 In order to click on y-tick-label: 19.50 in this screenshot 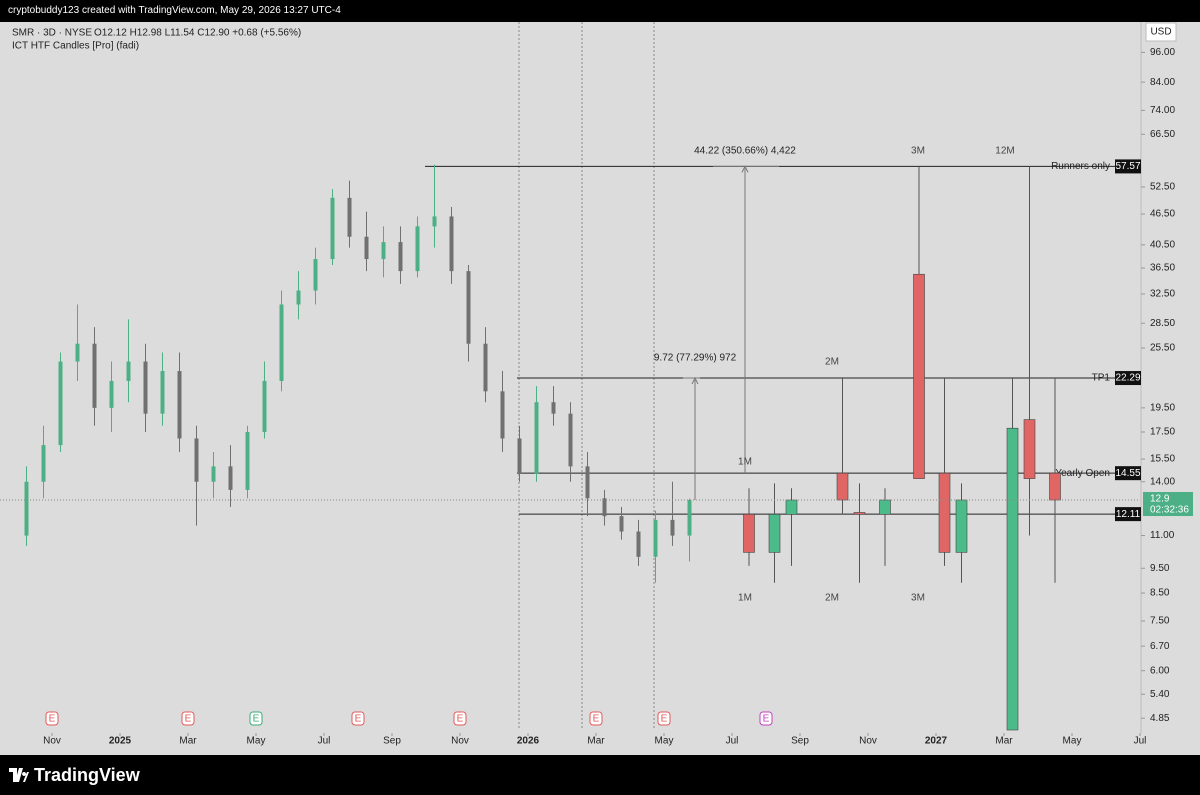, I will do `click(1162, 408)`.